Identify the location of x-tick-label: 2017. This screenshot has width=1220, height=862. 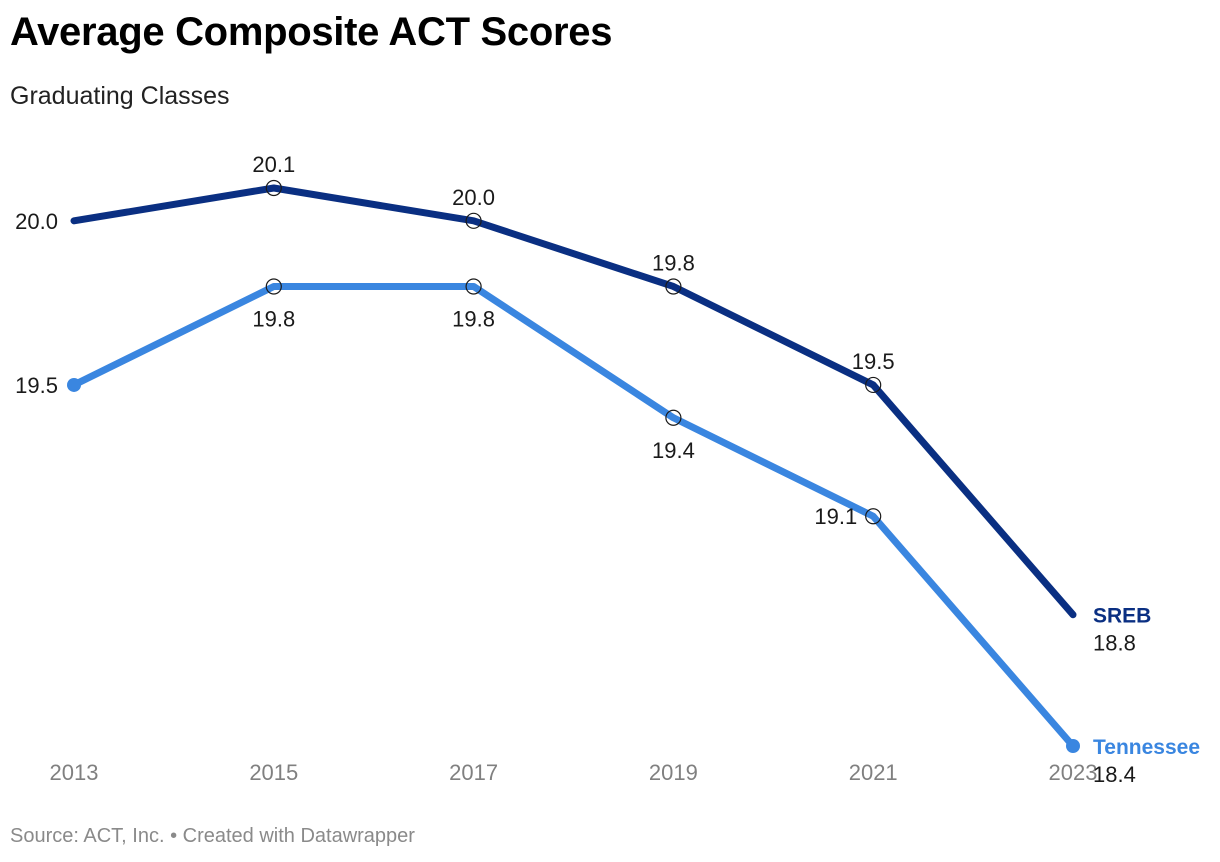
(473, 772).